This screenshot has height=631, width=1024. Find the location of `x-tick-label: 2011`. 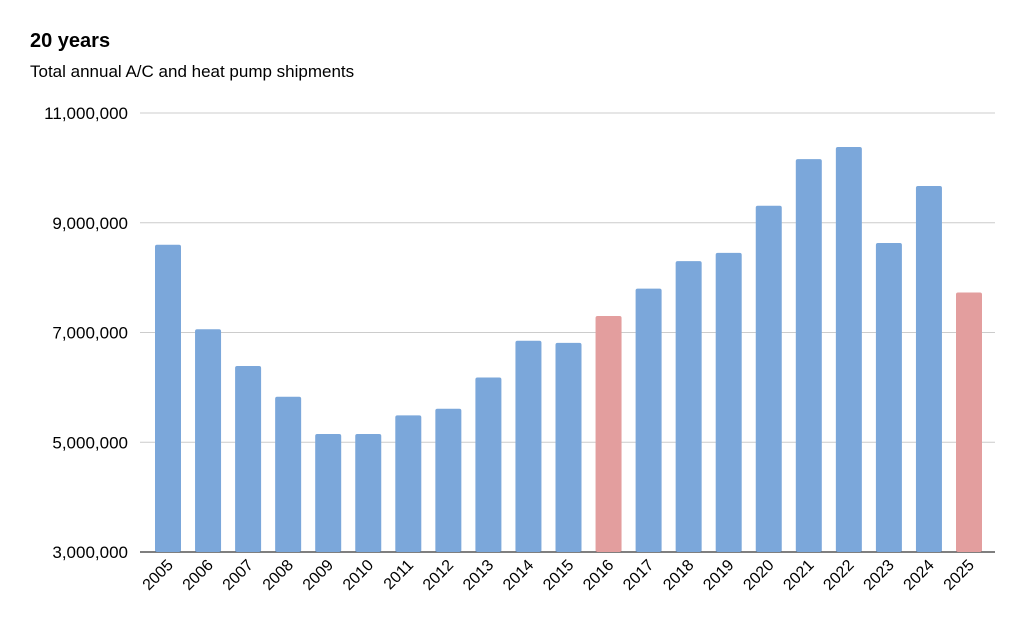

x-tick-label: 2011 is located at coordinates (399, 575).